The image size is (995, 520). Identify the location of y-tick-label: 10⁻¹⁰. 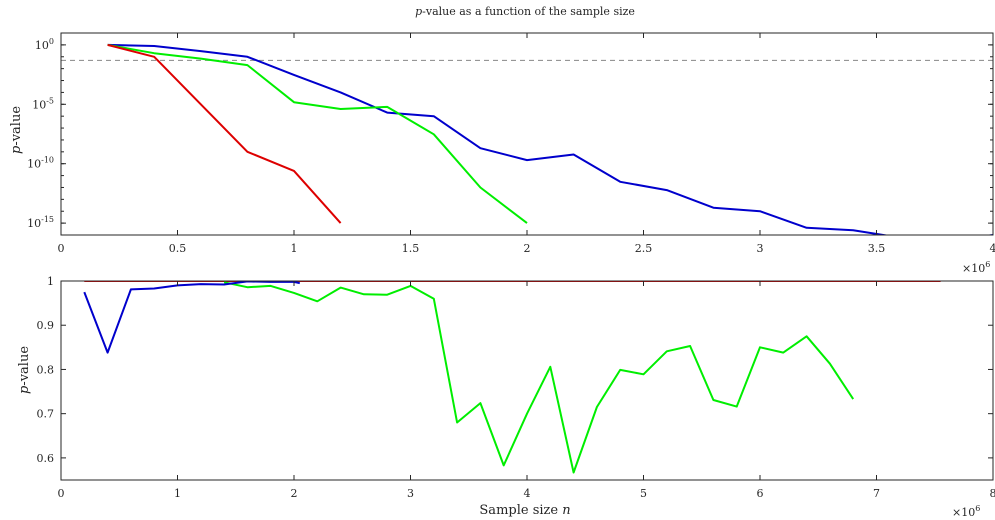
(40, 163).